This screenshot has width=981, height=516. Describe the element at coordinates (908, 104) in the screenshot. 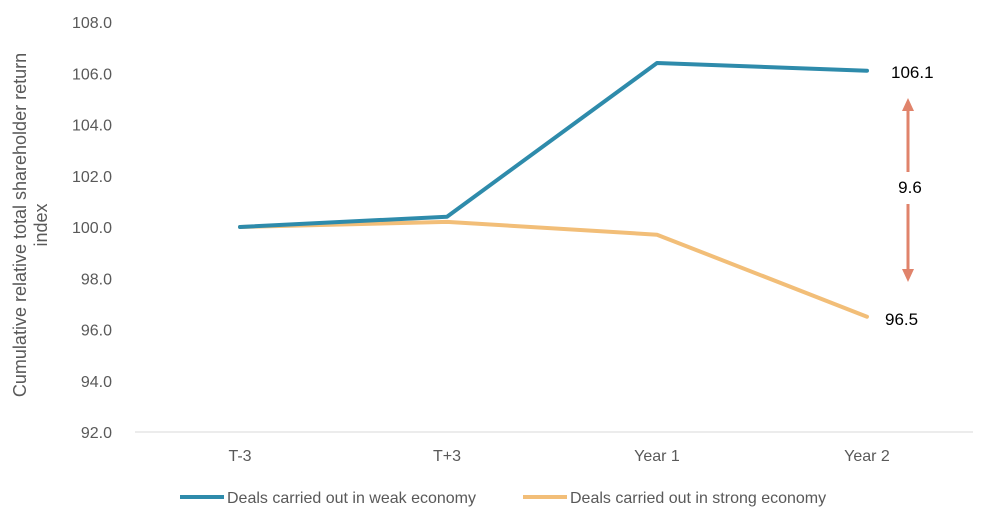

I see `gap-arrow-up-head` at that location.